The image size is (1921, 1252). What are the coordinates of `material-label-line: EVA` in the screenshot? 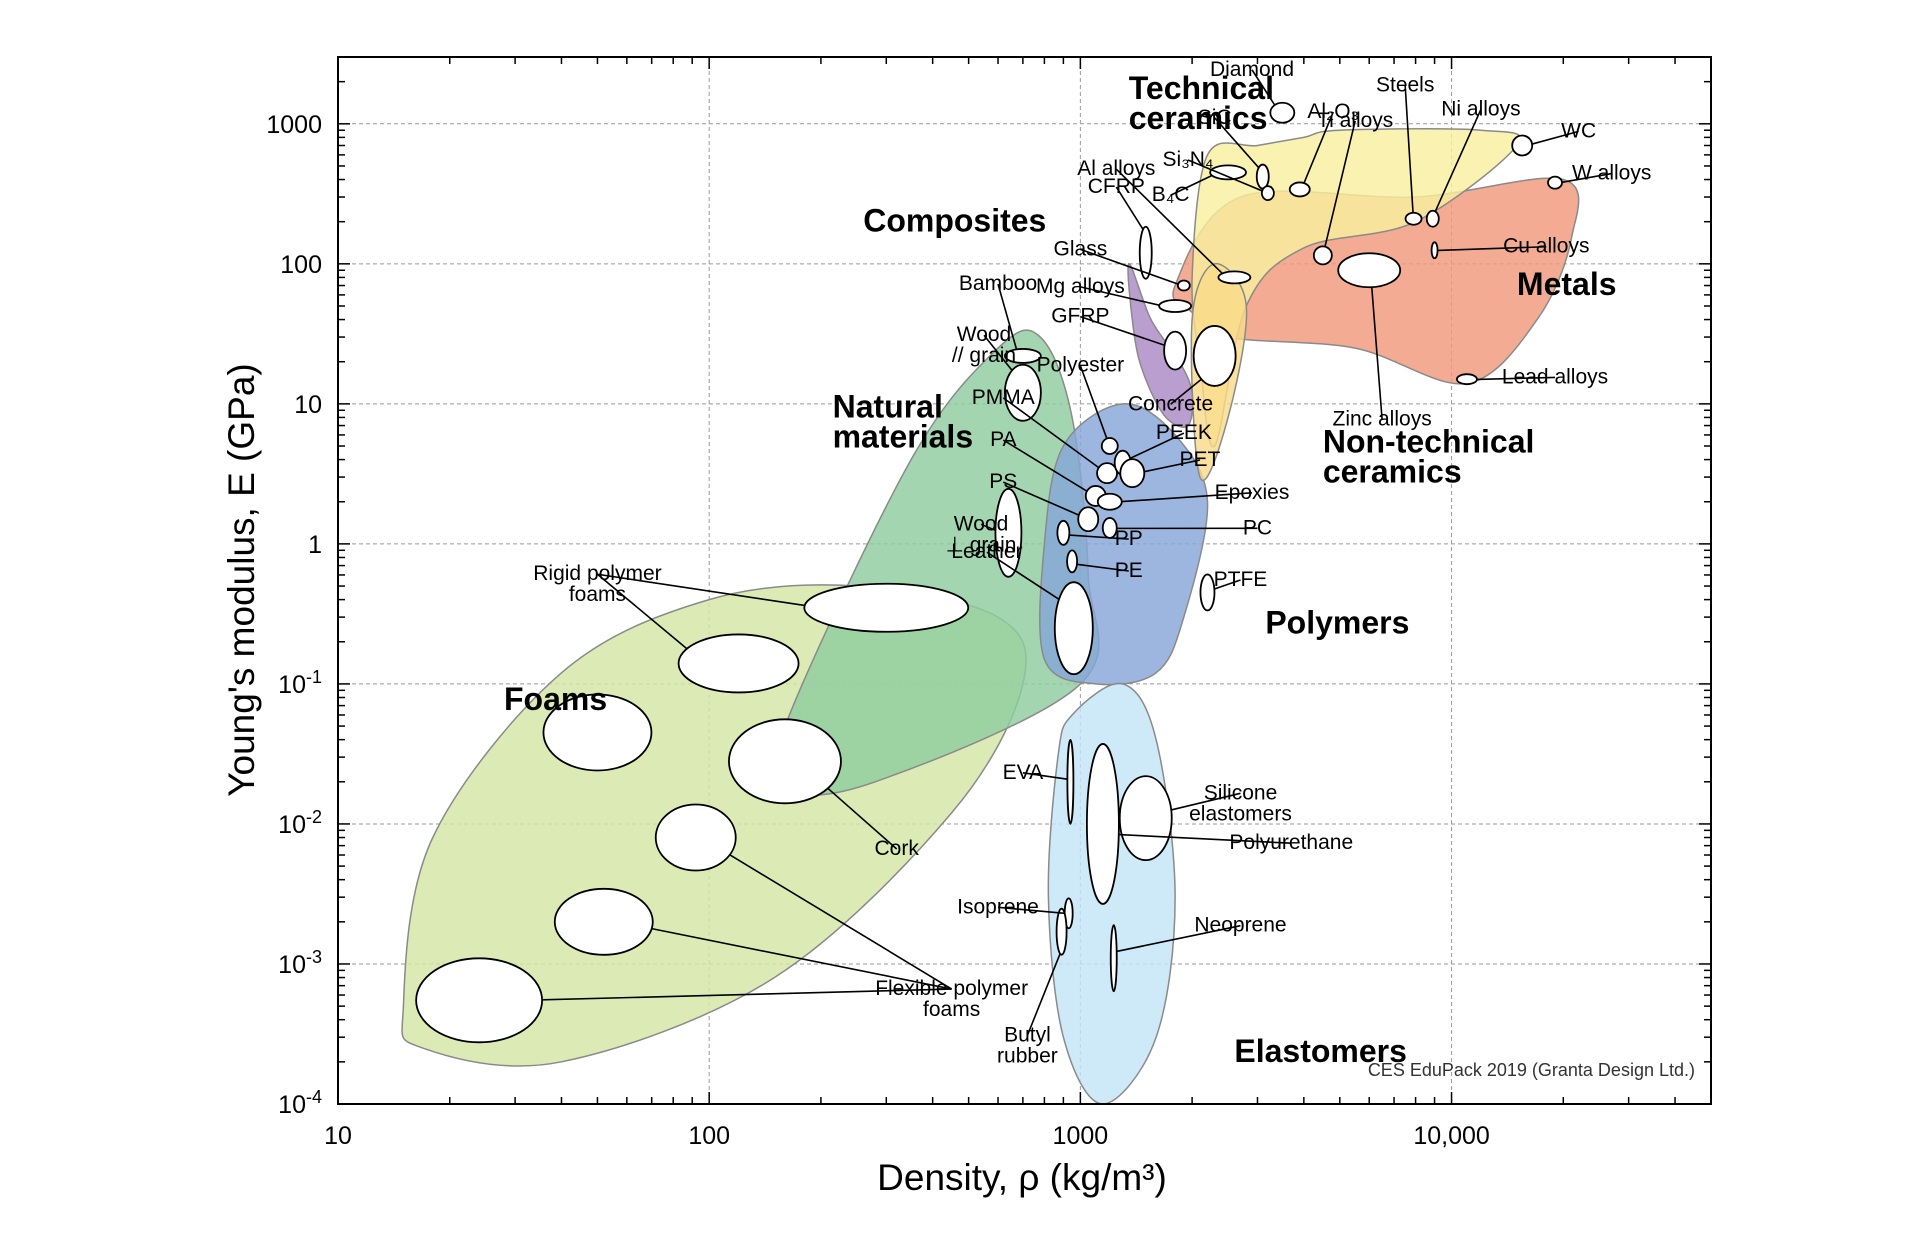 It's located at (1023, 772).